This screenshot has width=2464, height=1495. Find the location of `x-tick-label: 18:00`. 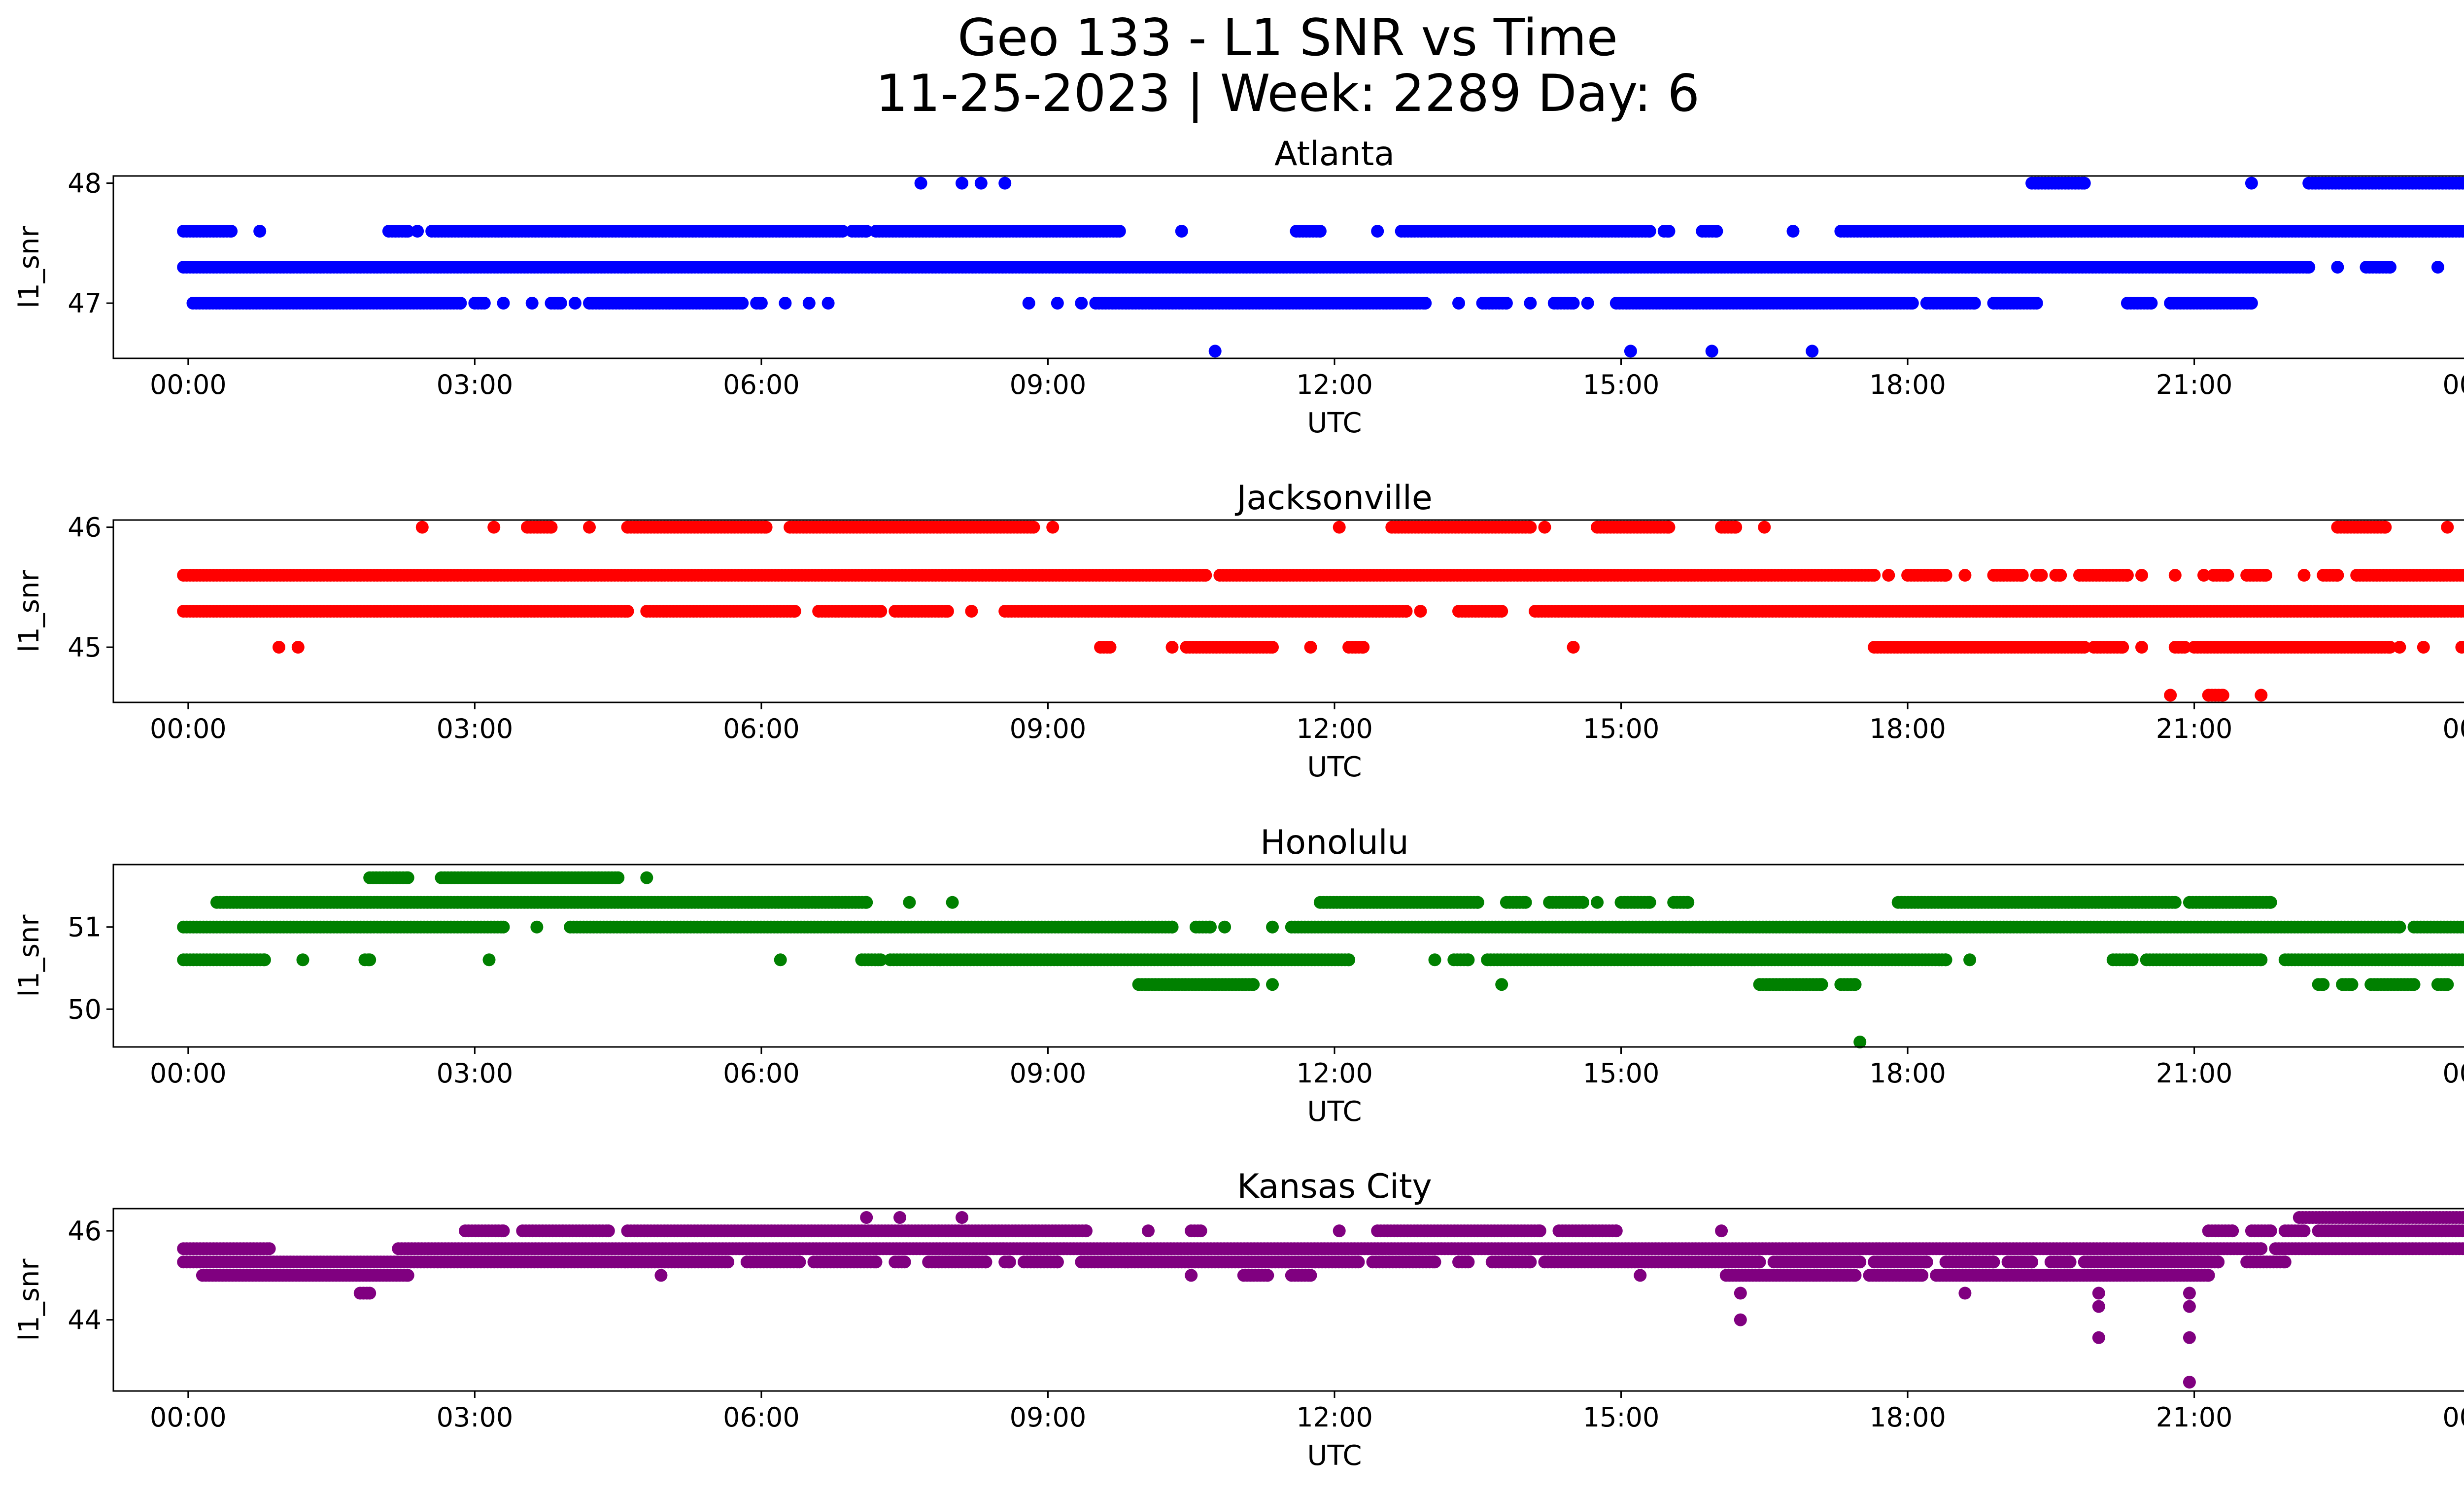

x-tick-label: 18:00 is located at coordinates (1907, 728).